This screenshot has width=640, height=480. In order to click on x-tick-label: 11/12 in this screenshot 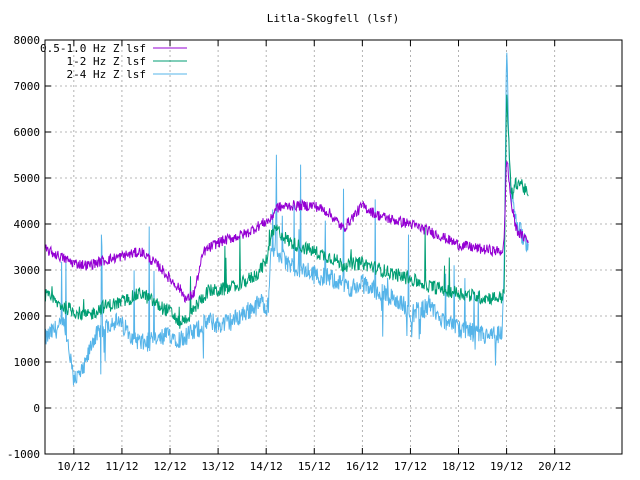, I will do `click(121, 466)`.